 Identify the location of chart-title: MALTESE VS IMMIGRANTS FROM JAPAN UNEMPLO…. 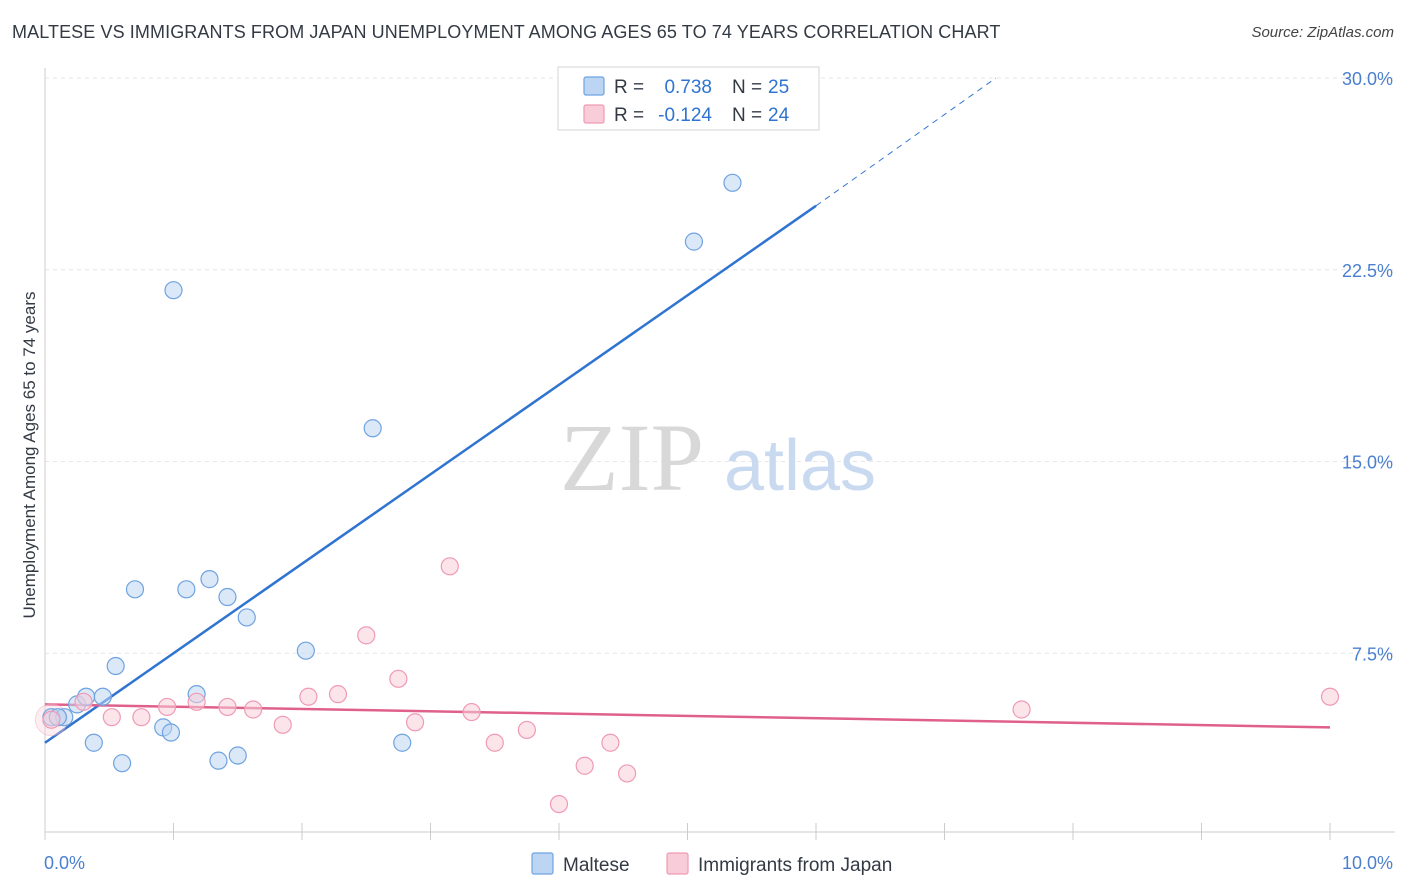
(506, 32).